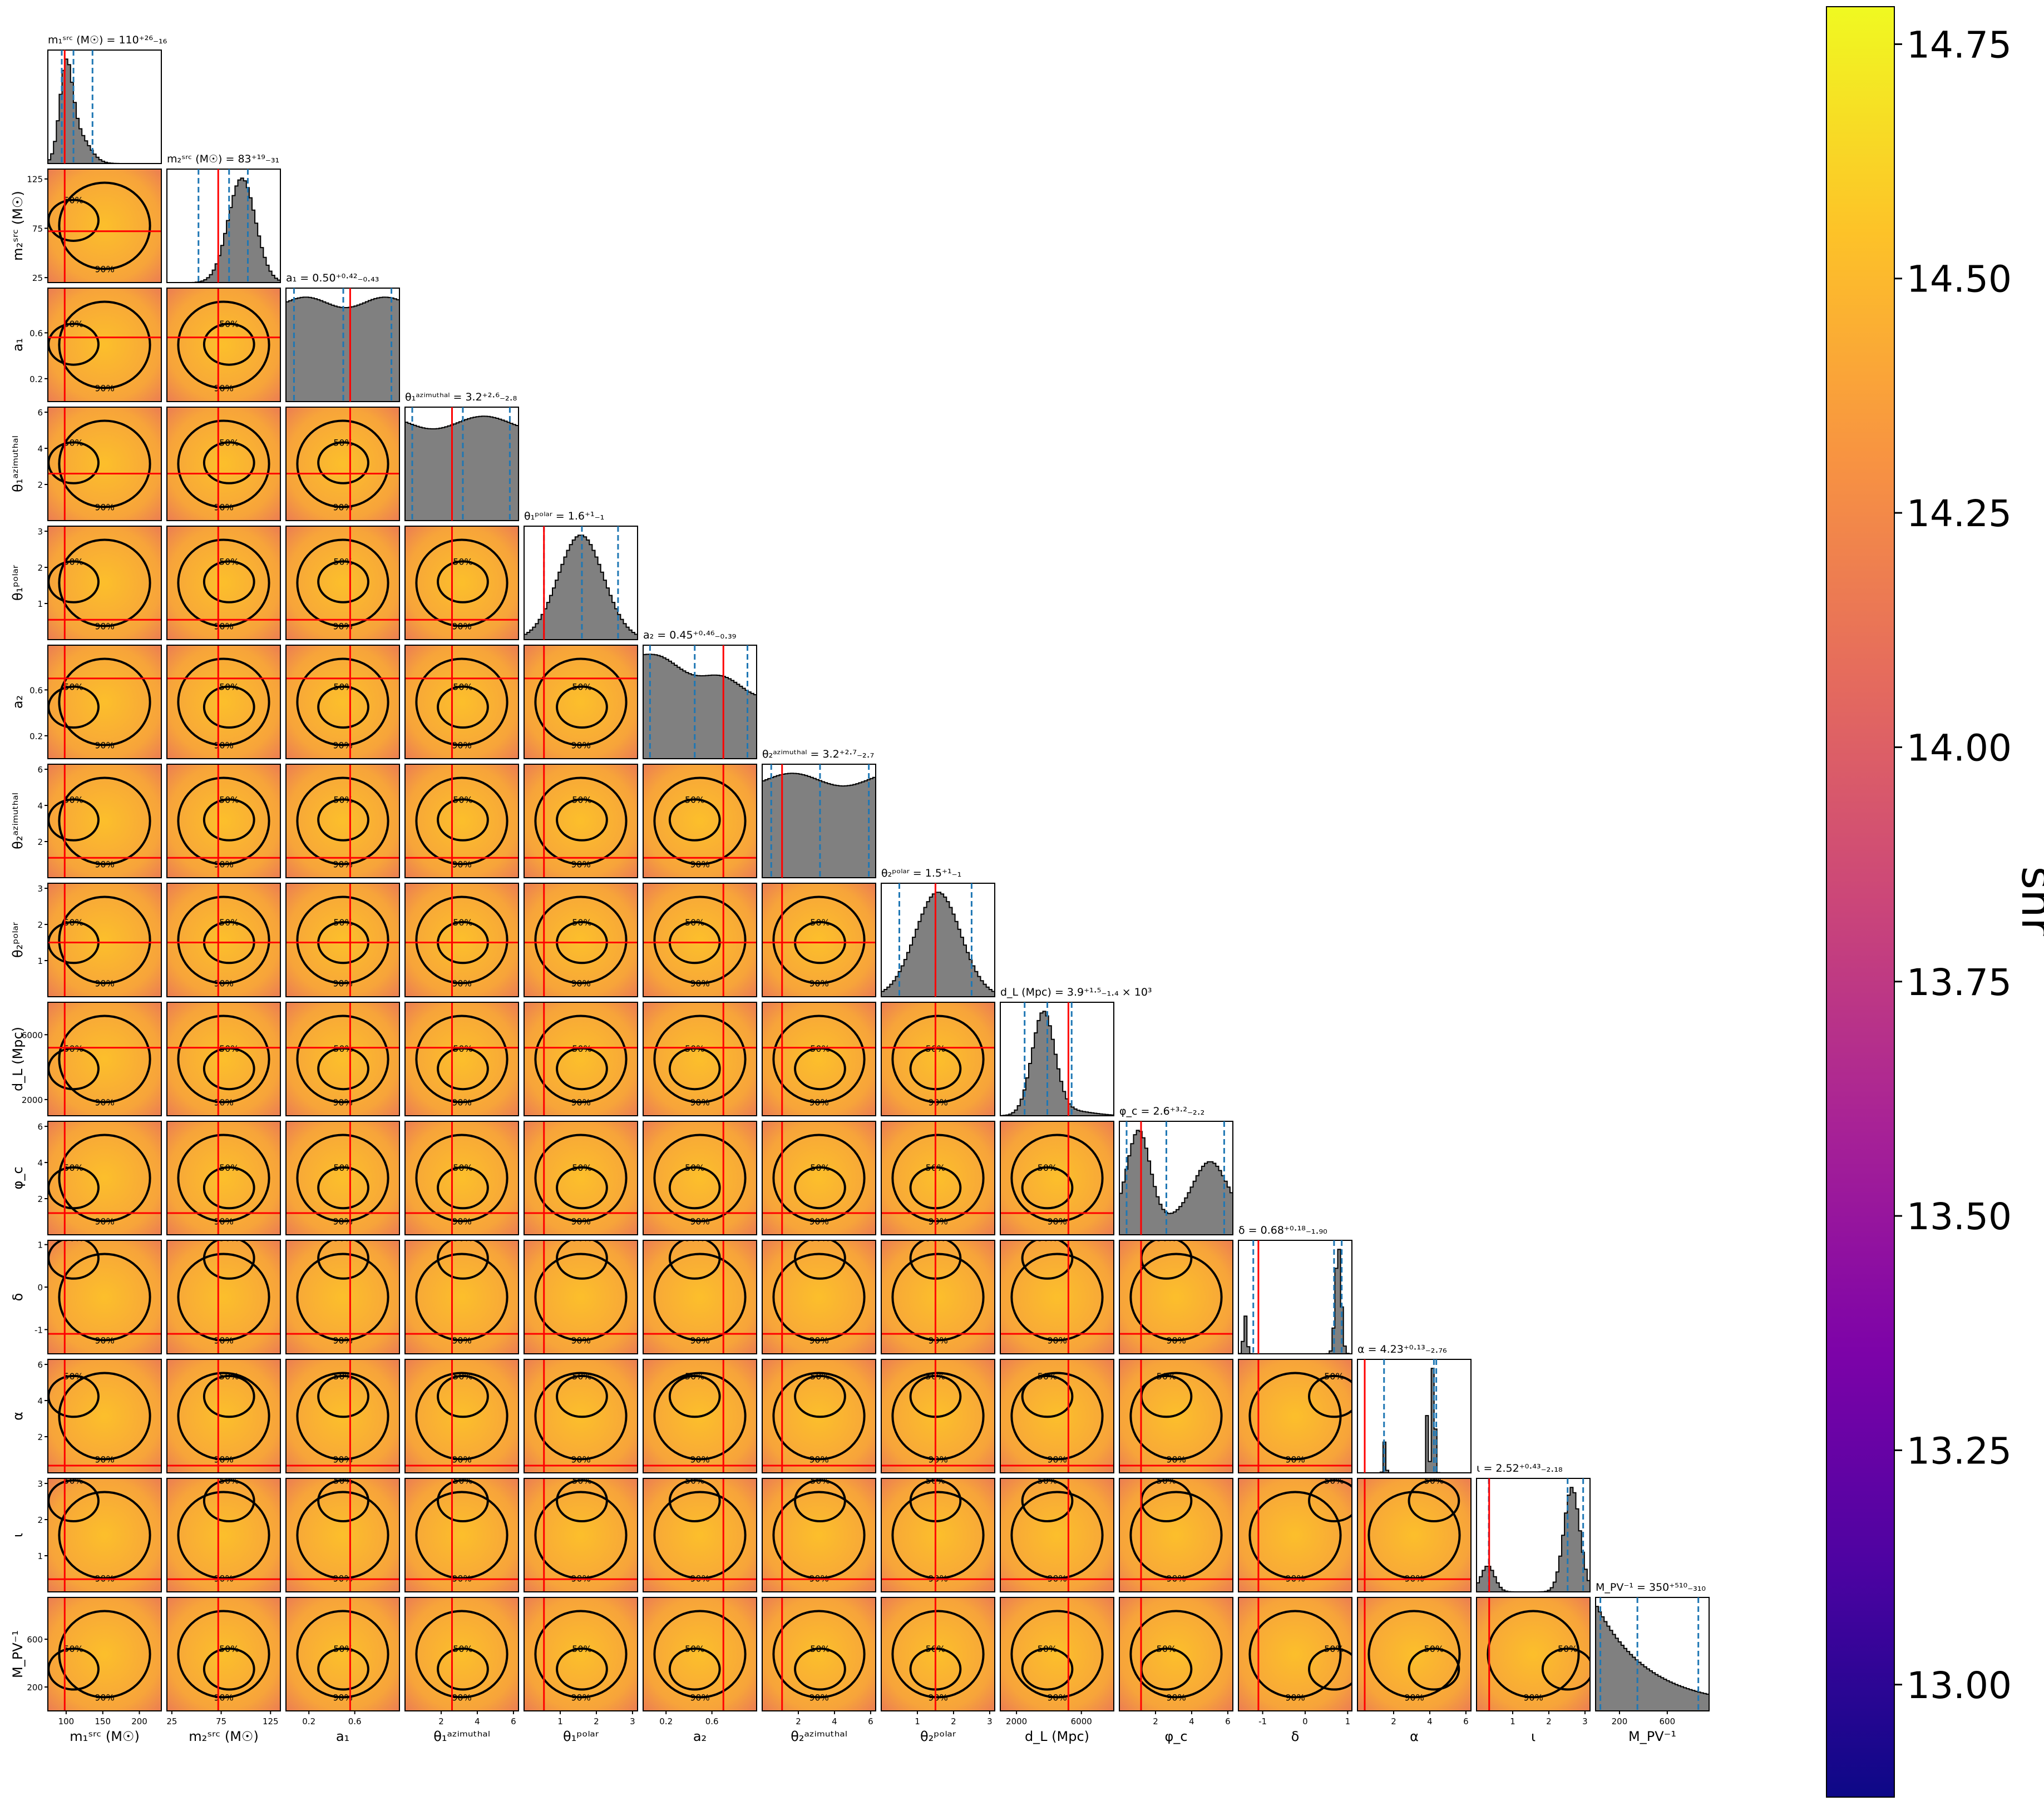  I want to click on panel-a2-vs-m2src: 50% 90%, so click(223, 702).